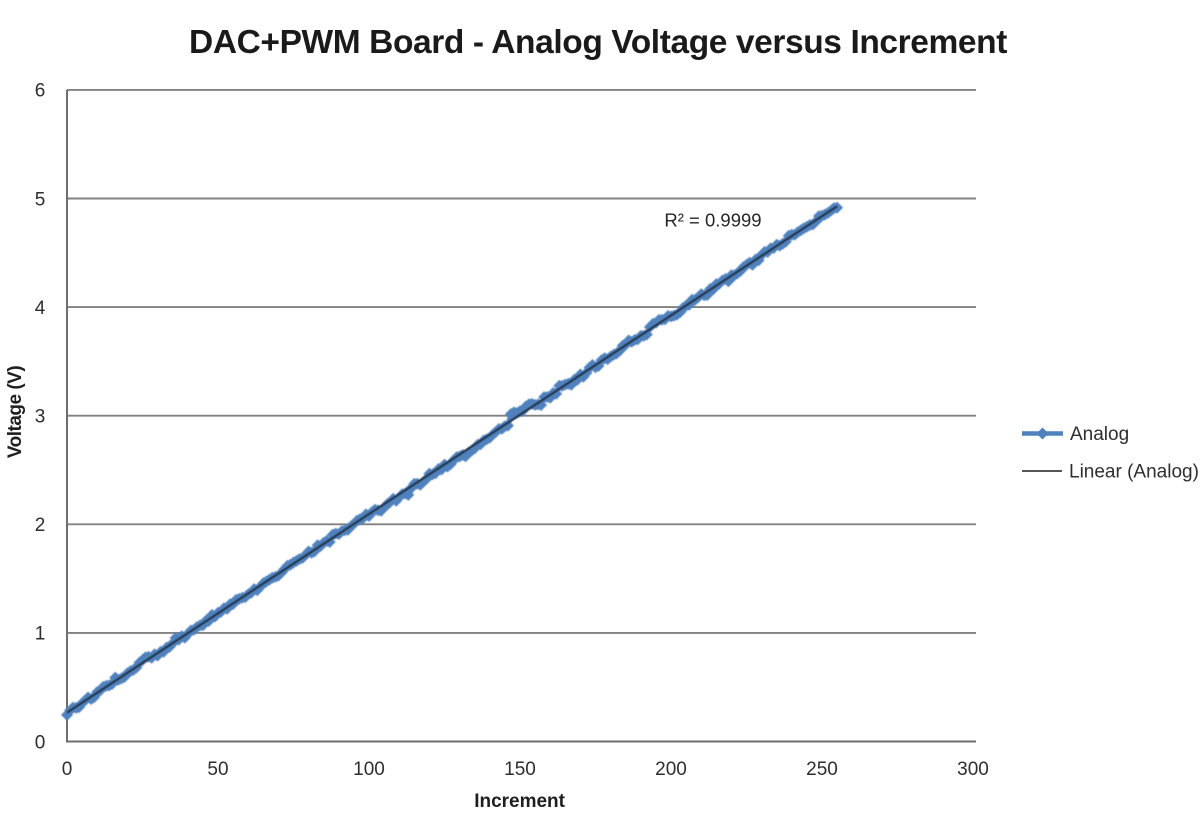 The height and width of the screenshot is (823, 1204). Describe the element at coordinates (671, 769) in the screenshot. I see `svg-text: 200` at that location.